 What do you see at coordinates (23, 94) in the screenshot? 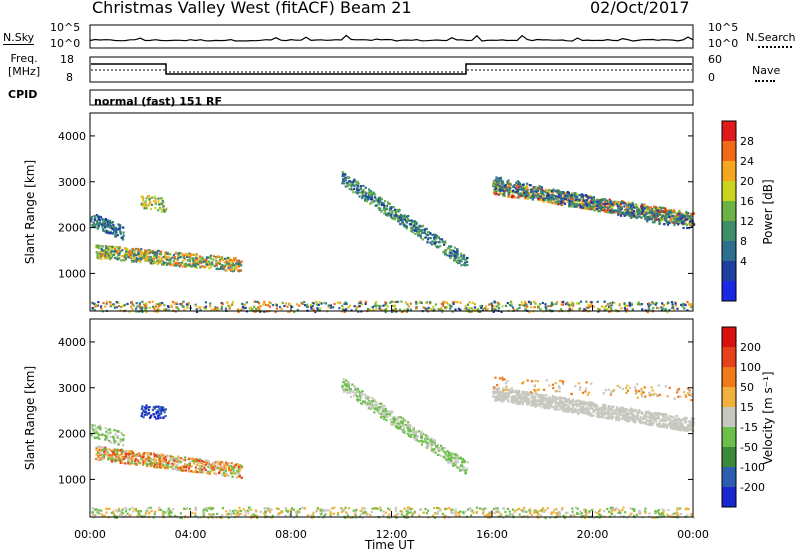
I see `cpid-label: CPID` at bounding box center [23, 94].